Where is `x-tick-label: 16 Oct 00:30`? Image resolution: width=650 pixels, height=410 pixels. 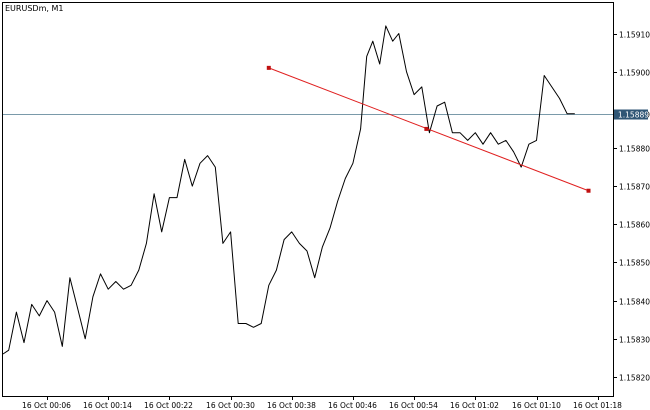
x-tick-label: 16 Oct 00:30 is located at coordinates (230, 405).